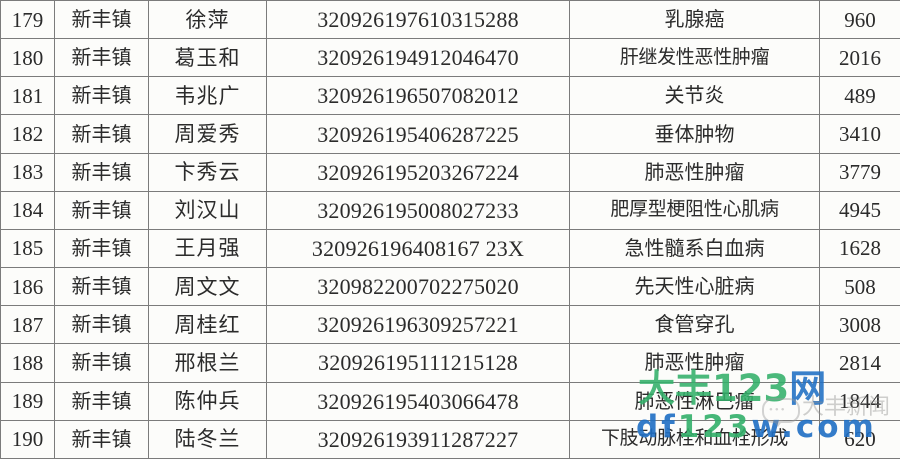  Describe the element at coordinates (27, 134) in the screenshot. I see `cell-index: 182` at that location.